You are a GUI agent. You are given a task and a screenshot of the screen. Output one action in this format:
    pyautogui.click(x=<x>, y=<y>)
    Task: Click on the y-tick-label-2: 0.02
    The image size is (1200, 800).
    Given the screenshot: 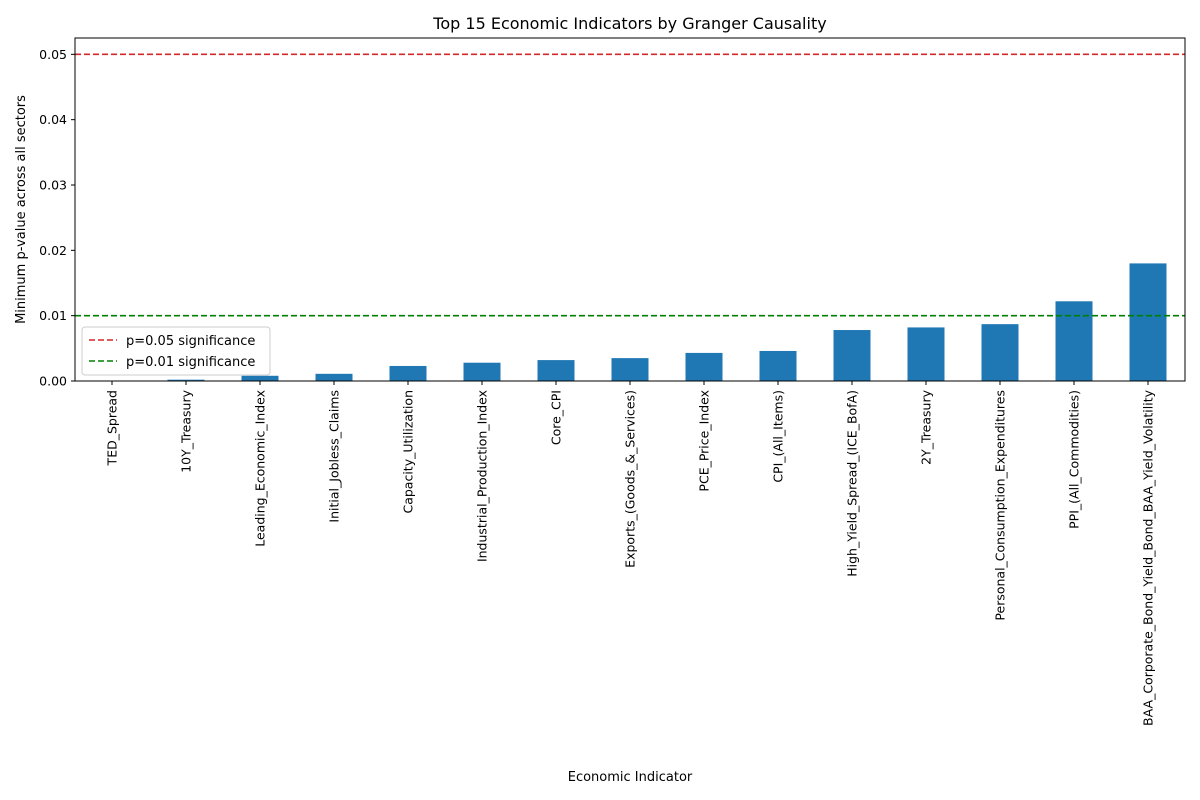 What is the action you would take?
    pyautogui.click(x=53, y=250)
    